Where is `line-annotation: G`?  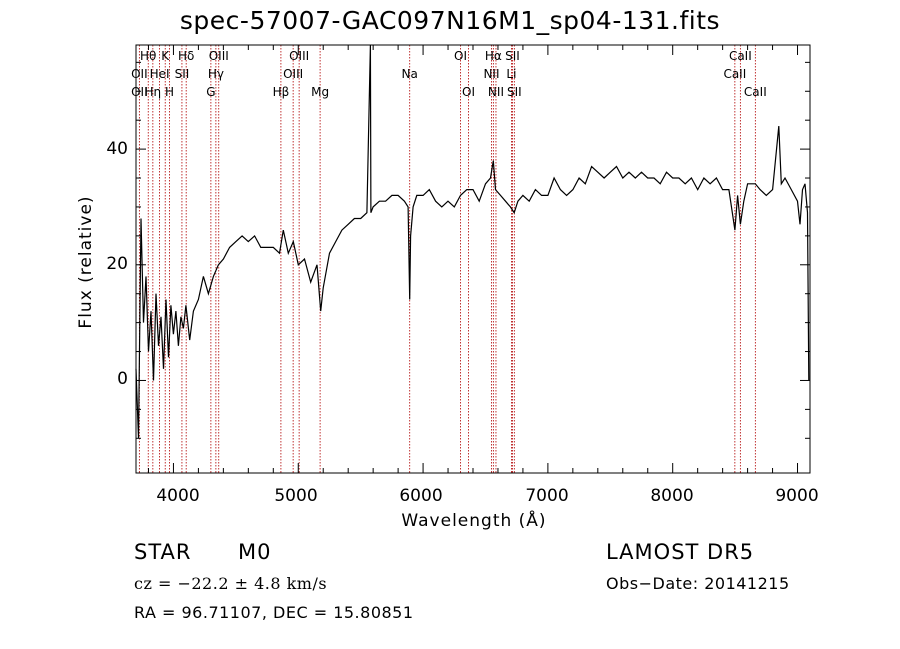 line-annotation: G is located at coordinates (211, 92).